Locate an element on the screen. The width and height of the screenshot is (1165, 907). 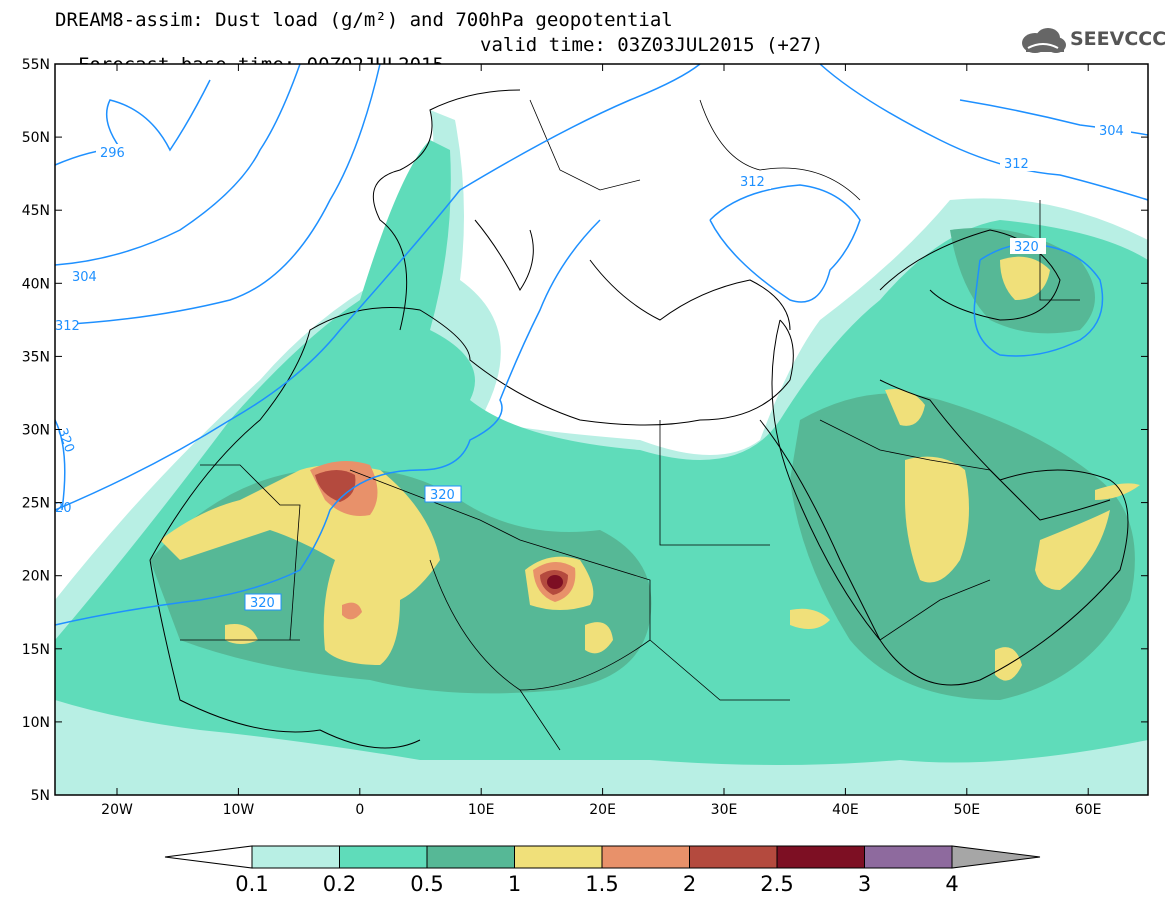
lat-label: 50N is located at coordinates (36, 138).